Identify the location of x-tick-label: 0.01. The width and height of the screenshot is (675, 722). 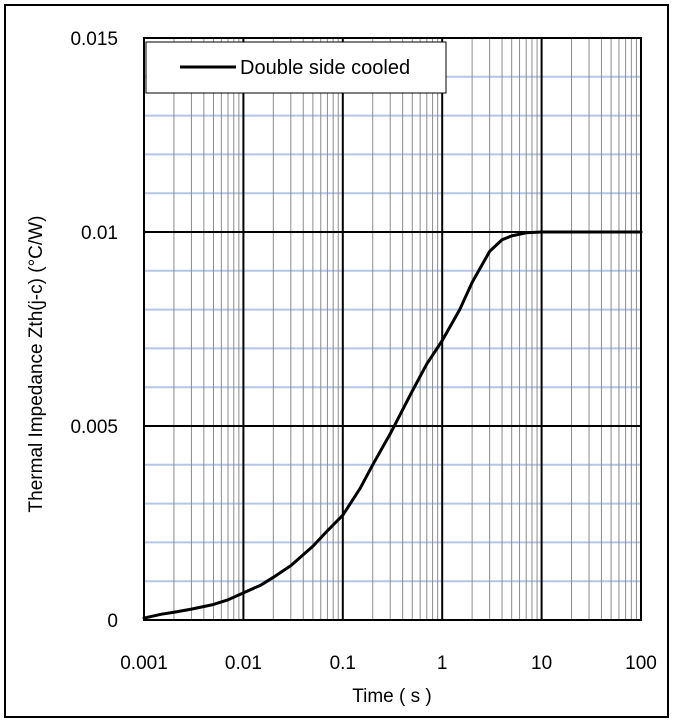
(243, 663).